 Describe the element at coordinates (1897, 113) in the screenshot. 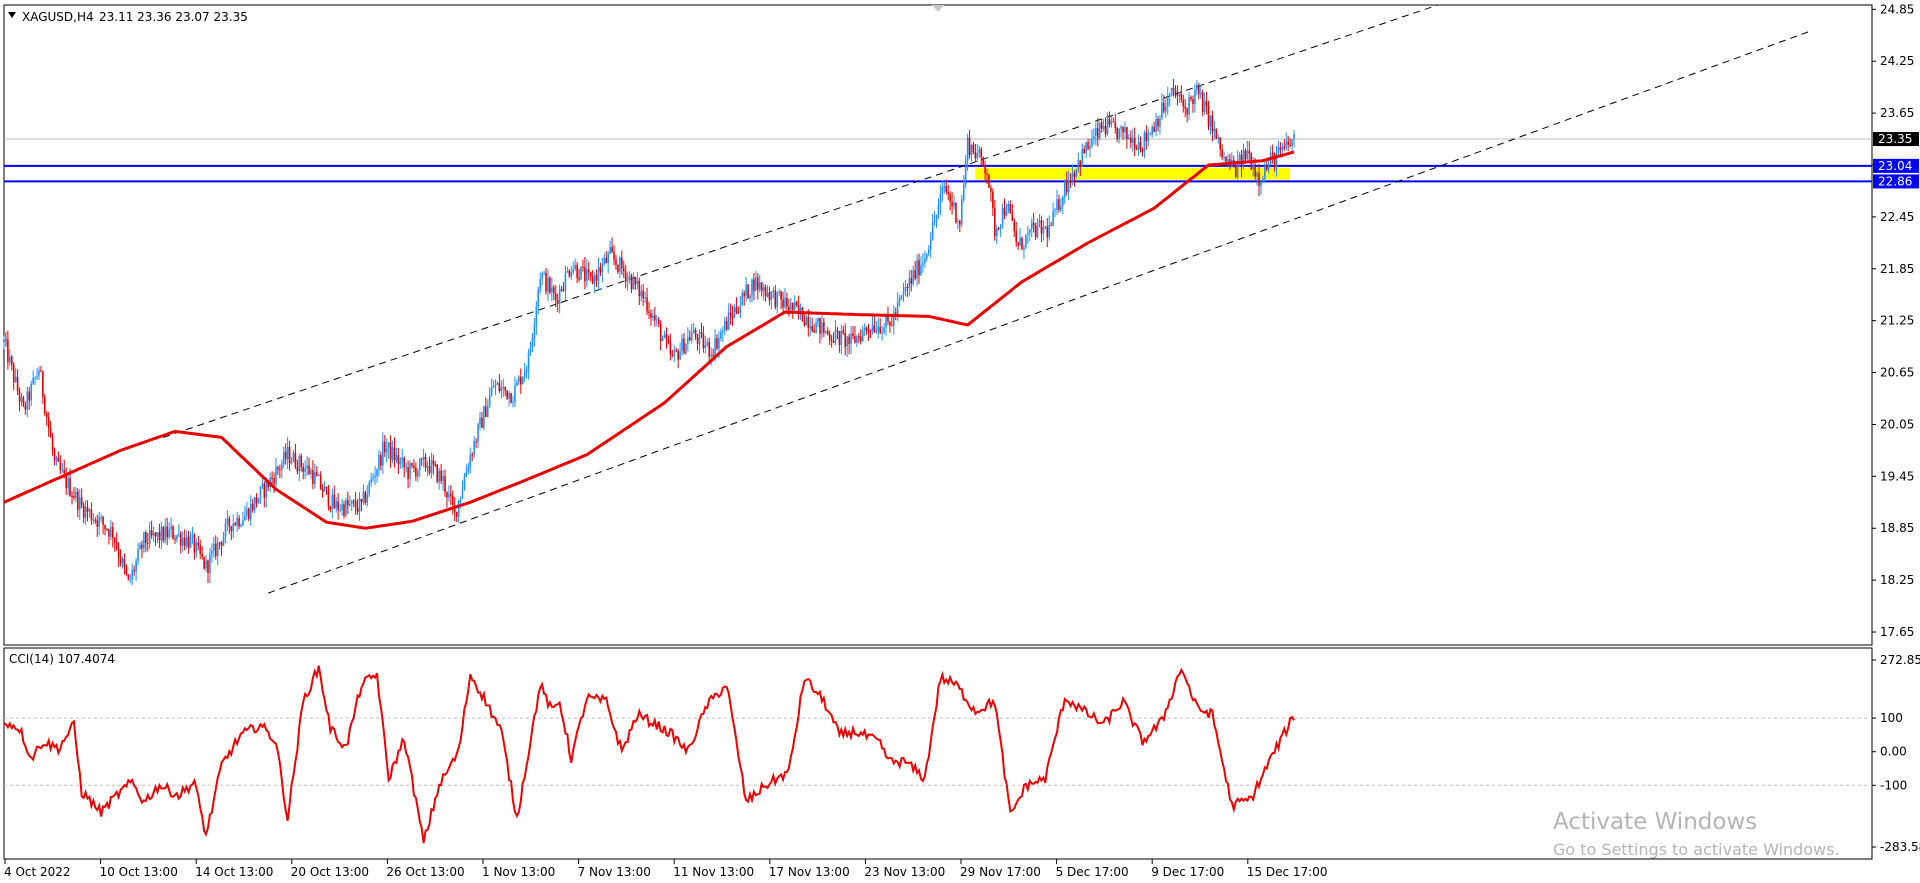

I see `price-tick-label: 23.65` at that location.